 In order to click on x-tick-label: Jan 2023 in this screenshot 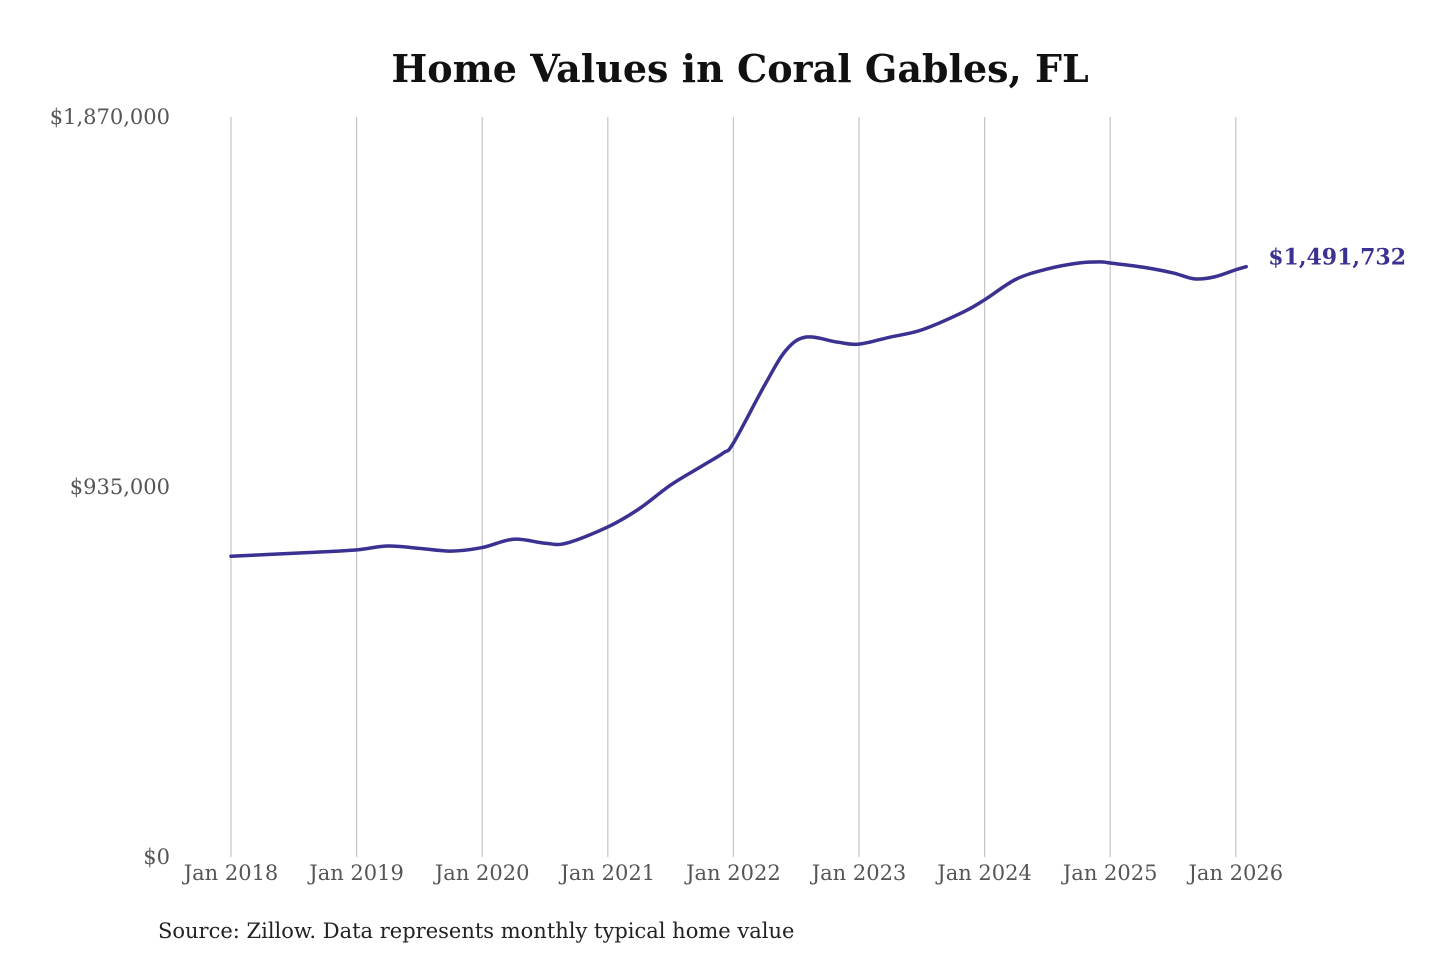, I will do `click(858, 873)`.